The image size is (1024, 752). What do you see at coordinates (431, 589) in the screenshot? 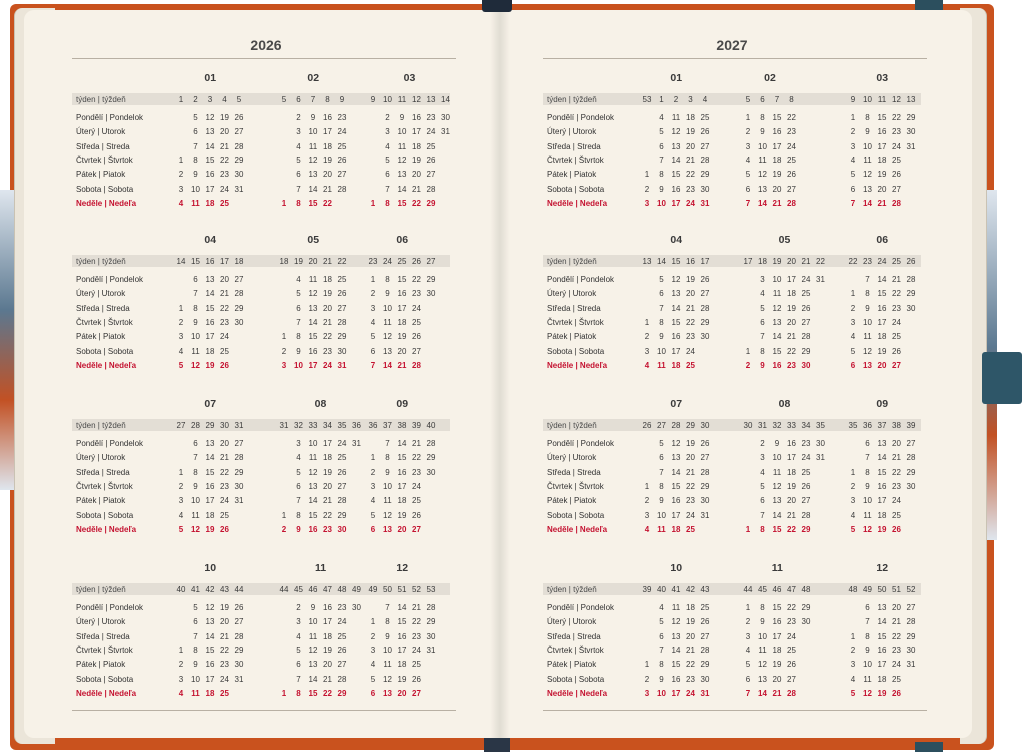
I see `week-number: 53` at bounding box center [431, 589].